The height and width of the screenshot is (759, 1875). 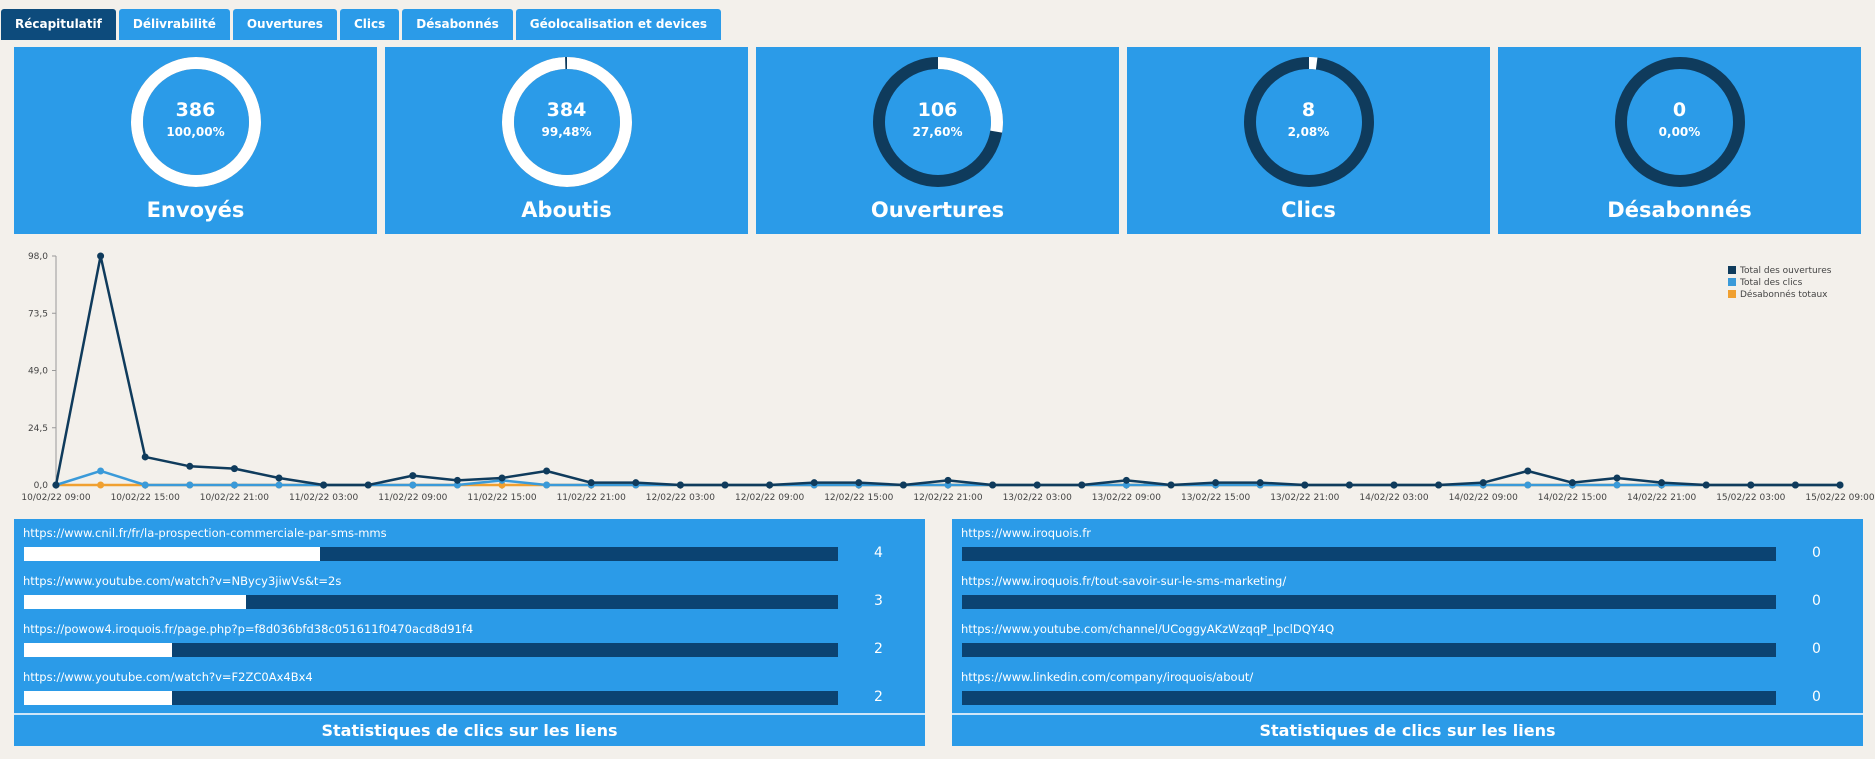 What do you see at coordinates (369, 24) in the screenshot?
I see `tab: Clics` at bounding box center [369, 24].